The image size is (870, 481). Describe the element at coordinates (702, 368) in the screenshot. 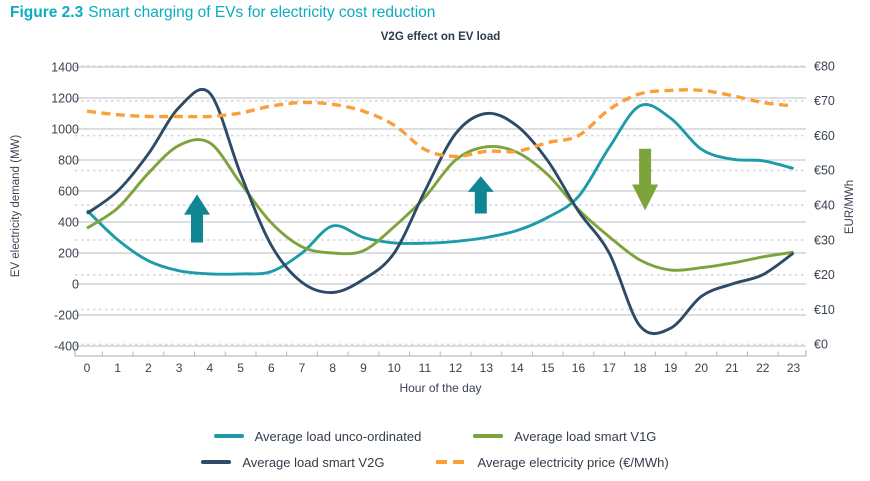

I see `svg-text: 20` at that location.